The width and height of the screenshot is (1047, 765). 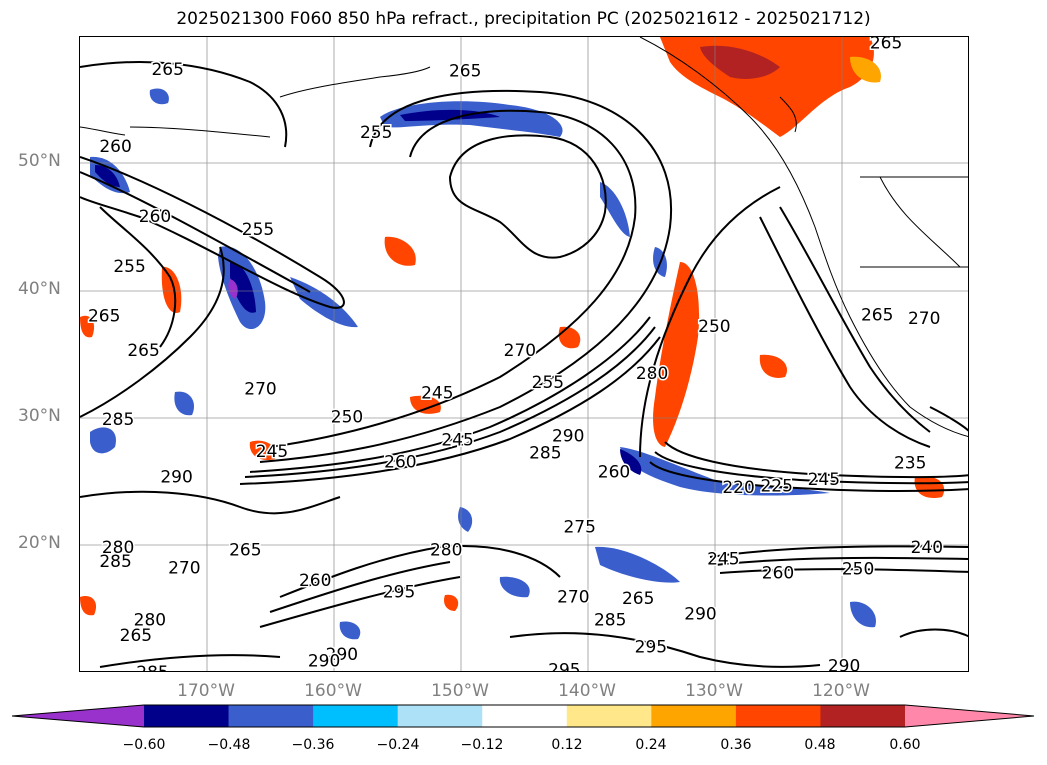 I want to click on lon-label-160w: 160°W, so click(x=333, y=691).